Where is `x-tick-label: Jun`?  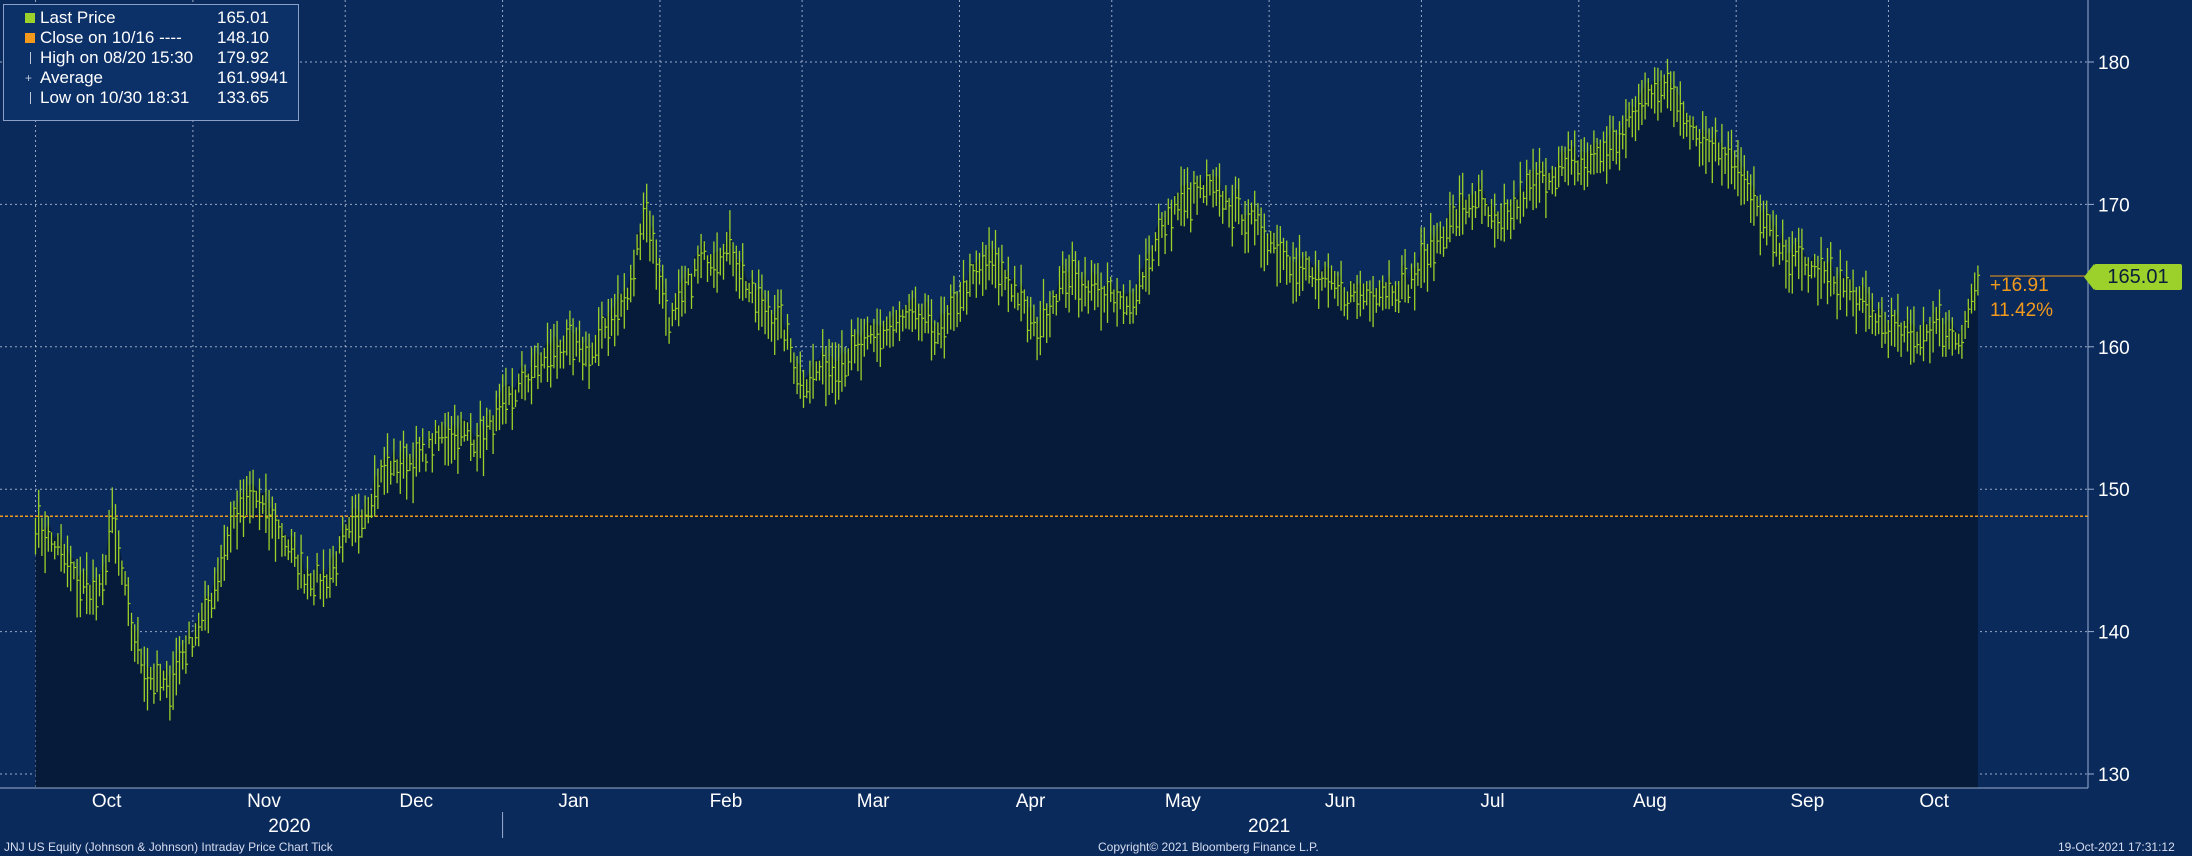 x-tick-label: Jun is located at coordinates (1340, 801).